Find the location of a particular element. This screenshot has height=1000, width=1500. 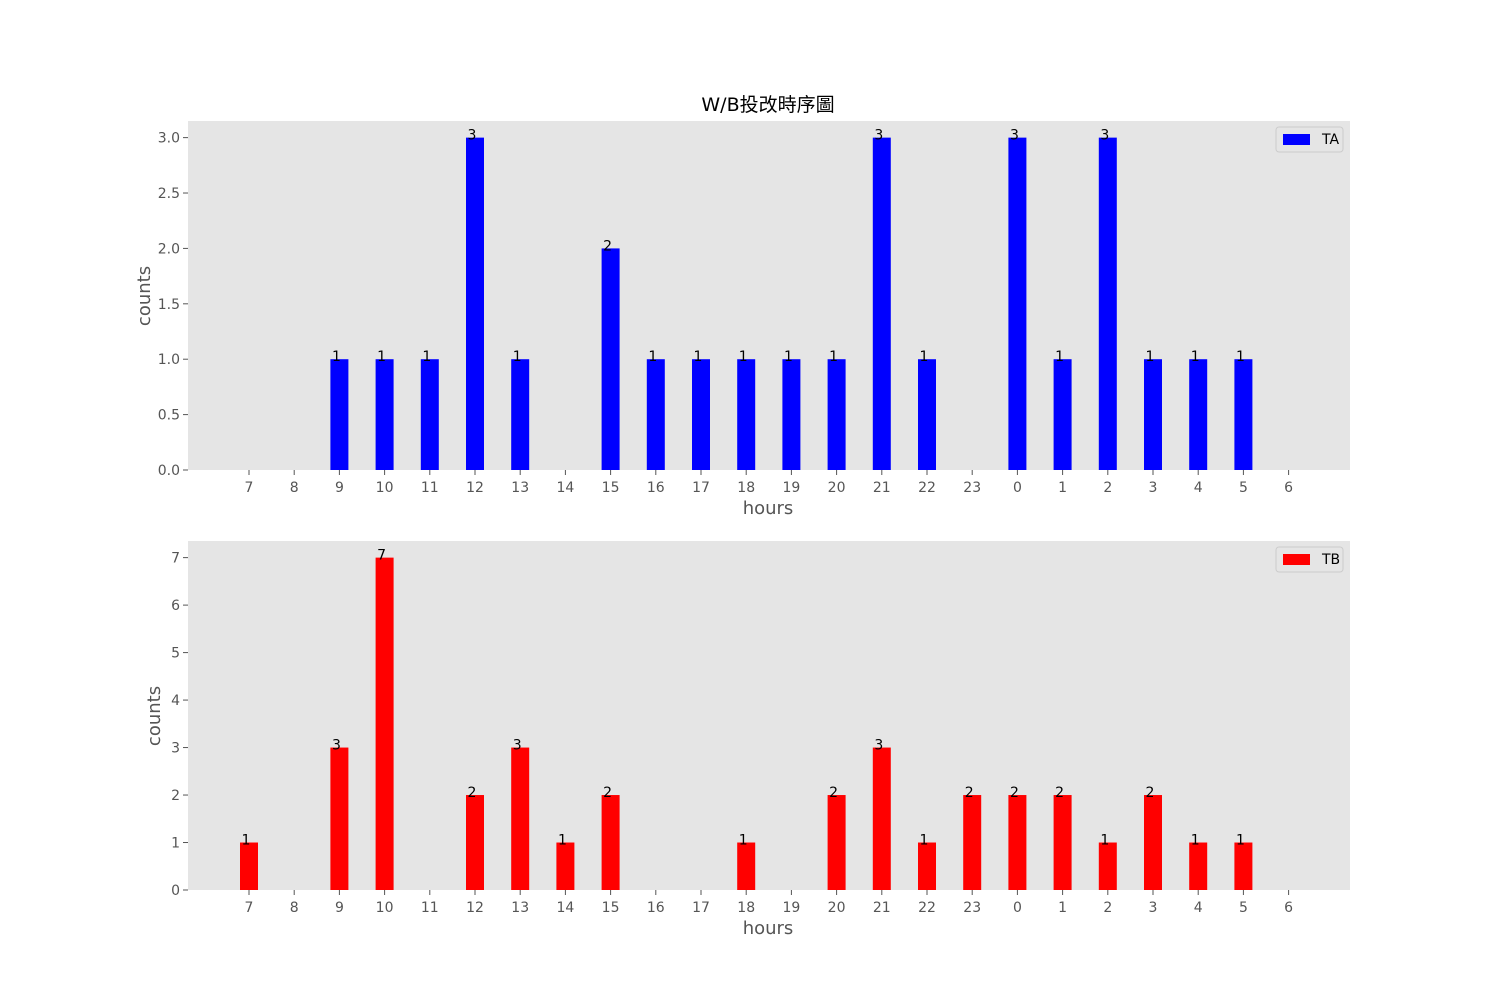

legend-label-tb: TB is located at coordinates (1330, 560).